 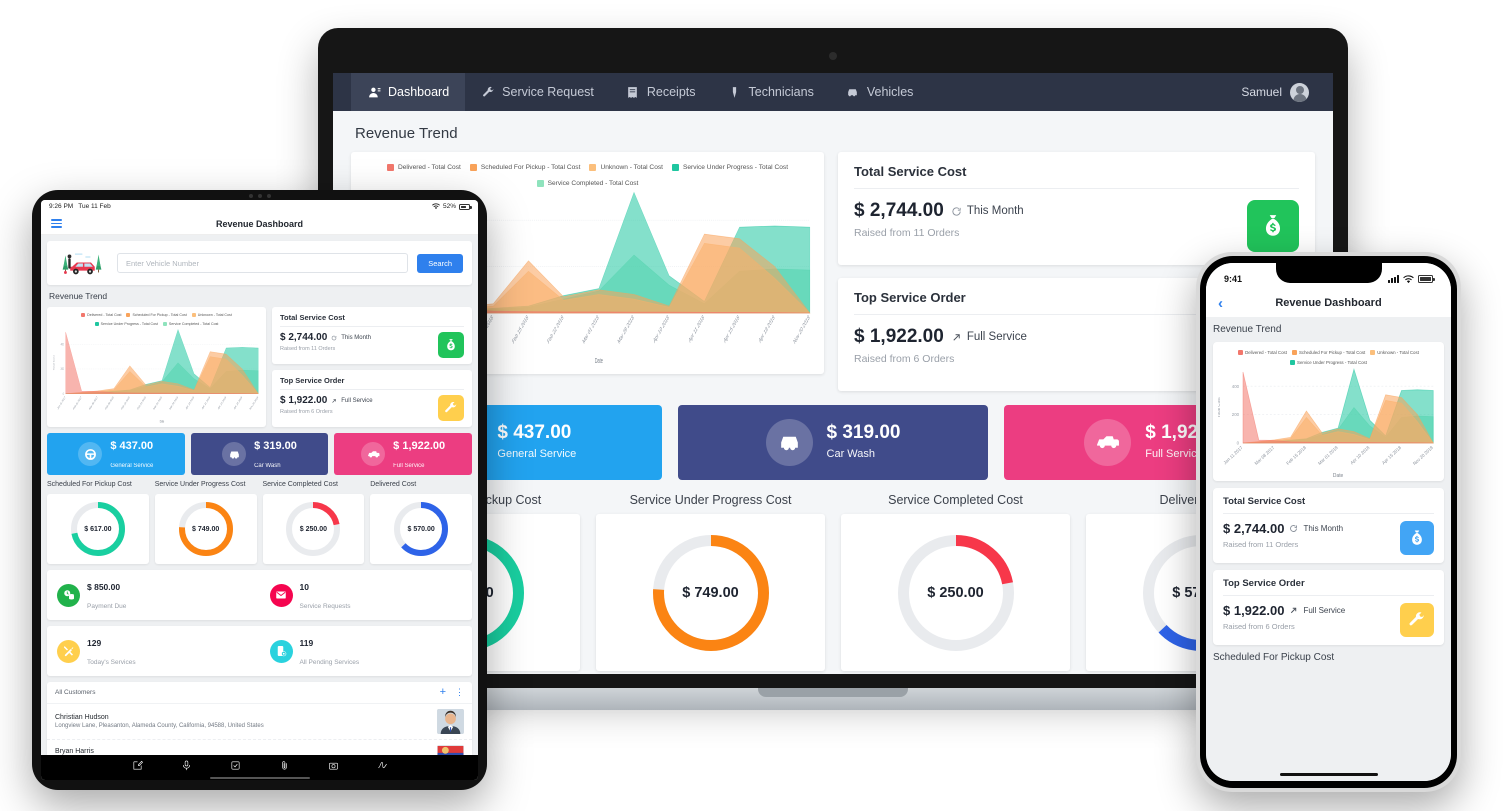 What do you see at coordinates (306, 643) in the screenshot?
I see `stat-number: 119` at bounding box center [306, 643].